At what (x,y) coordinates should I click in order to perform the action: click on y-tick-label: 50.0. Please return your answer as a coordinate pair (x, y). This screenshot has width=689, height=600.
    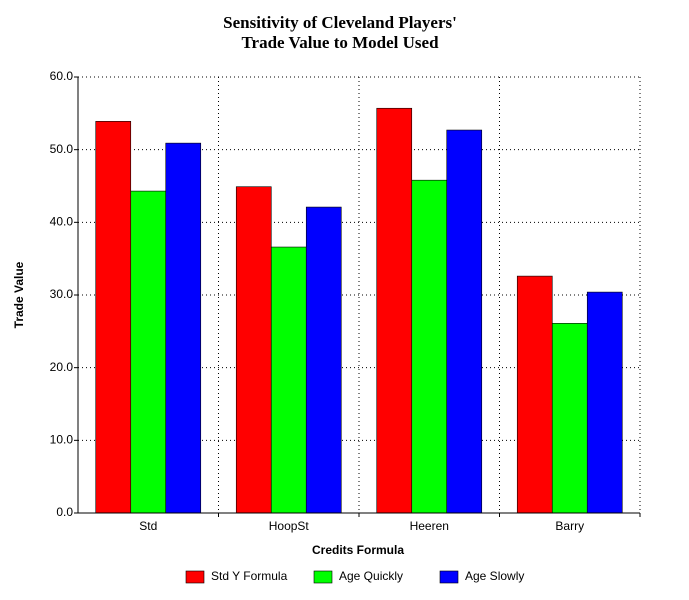
    Looking at the image, I should click on (62, 149).